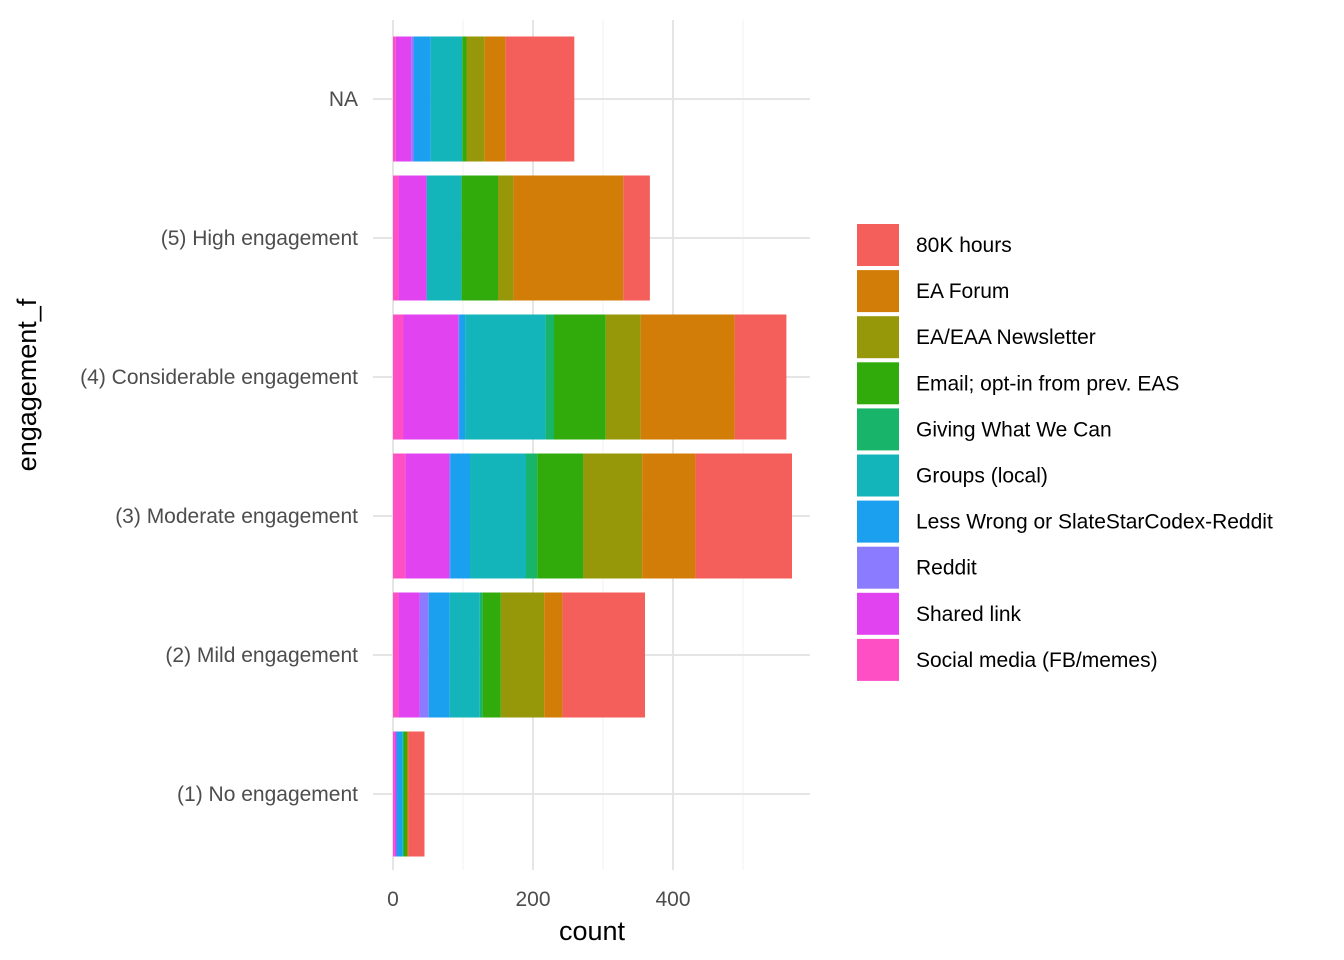 This screenshot has width=1344, height=960. I want to click on legend-key-email-opt-in-from-prev-eas, so click(878, 383).